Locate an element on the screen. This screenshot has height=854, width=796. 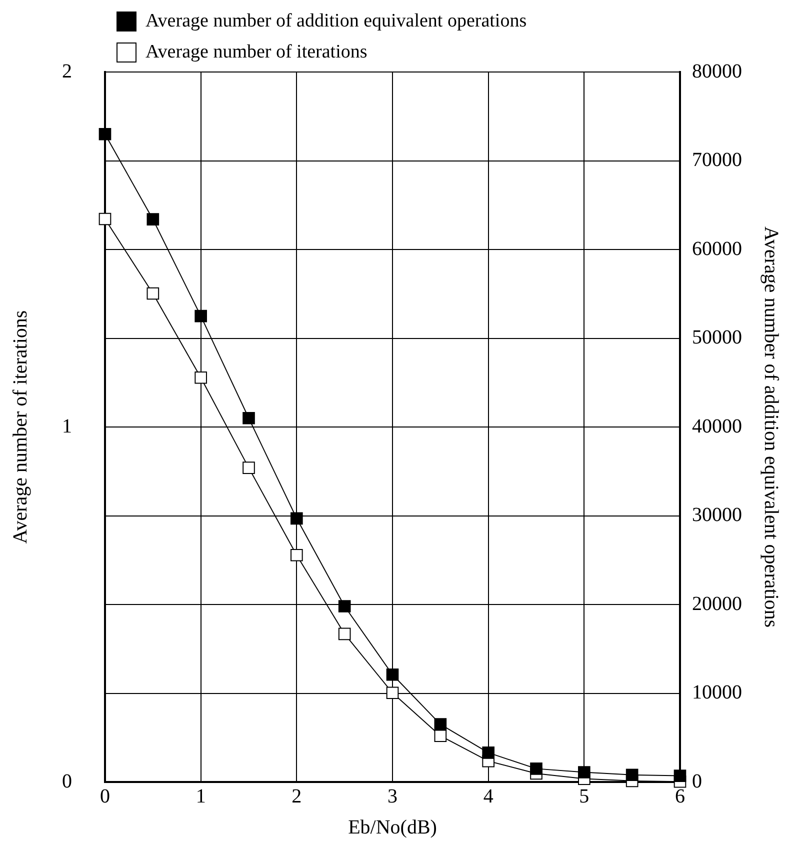
x-axis-title: Eb/No(dB) is located at coordinates (392, 827).